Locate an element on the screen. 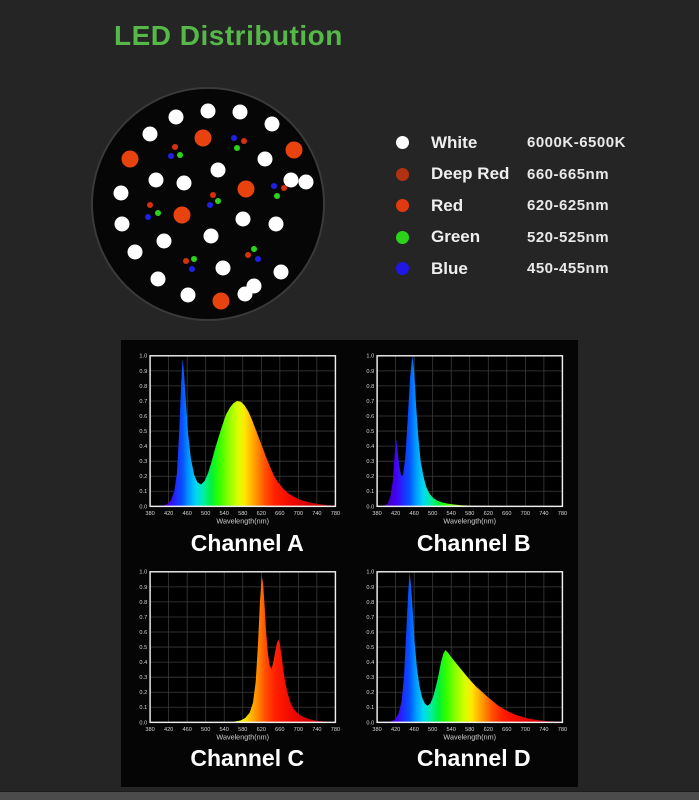  deep-red-color-dot is located at coordinates (402, 174).